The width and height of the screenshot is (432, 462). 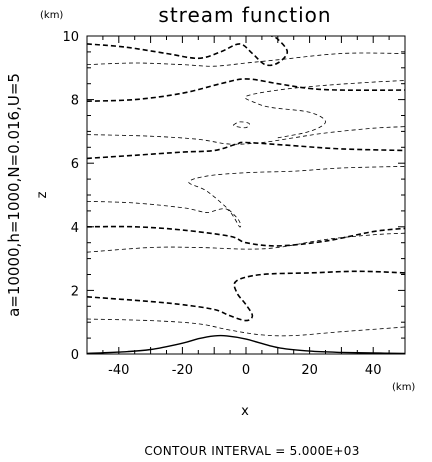 I want to click on x-axis-label: x, so click(x=245, y=411).